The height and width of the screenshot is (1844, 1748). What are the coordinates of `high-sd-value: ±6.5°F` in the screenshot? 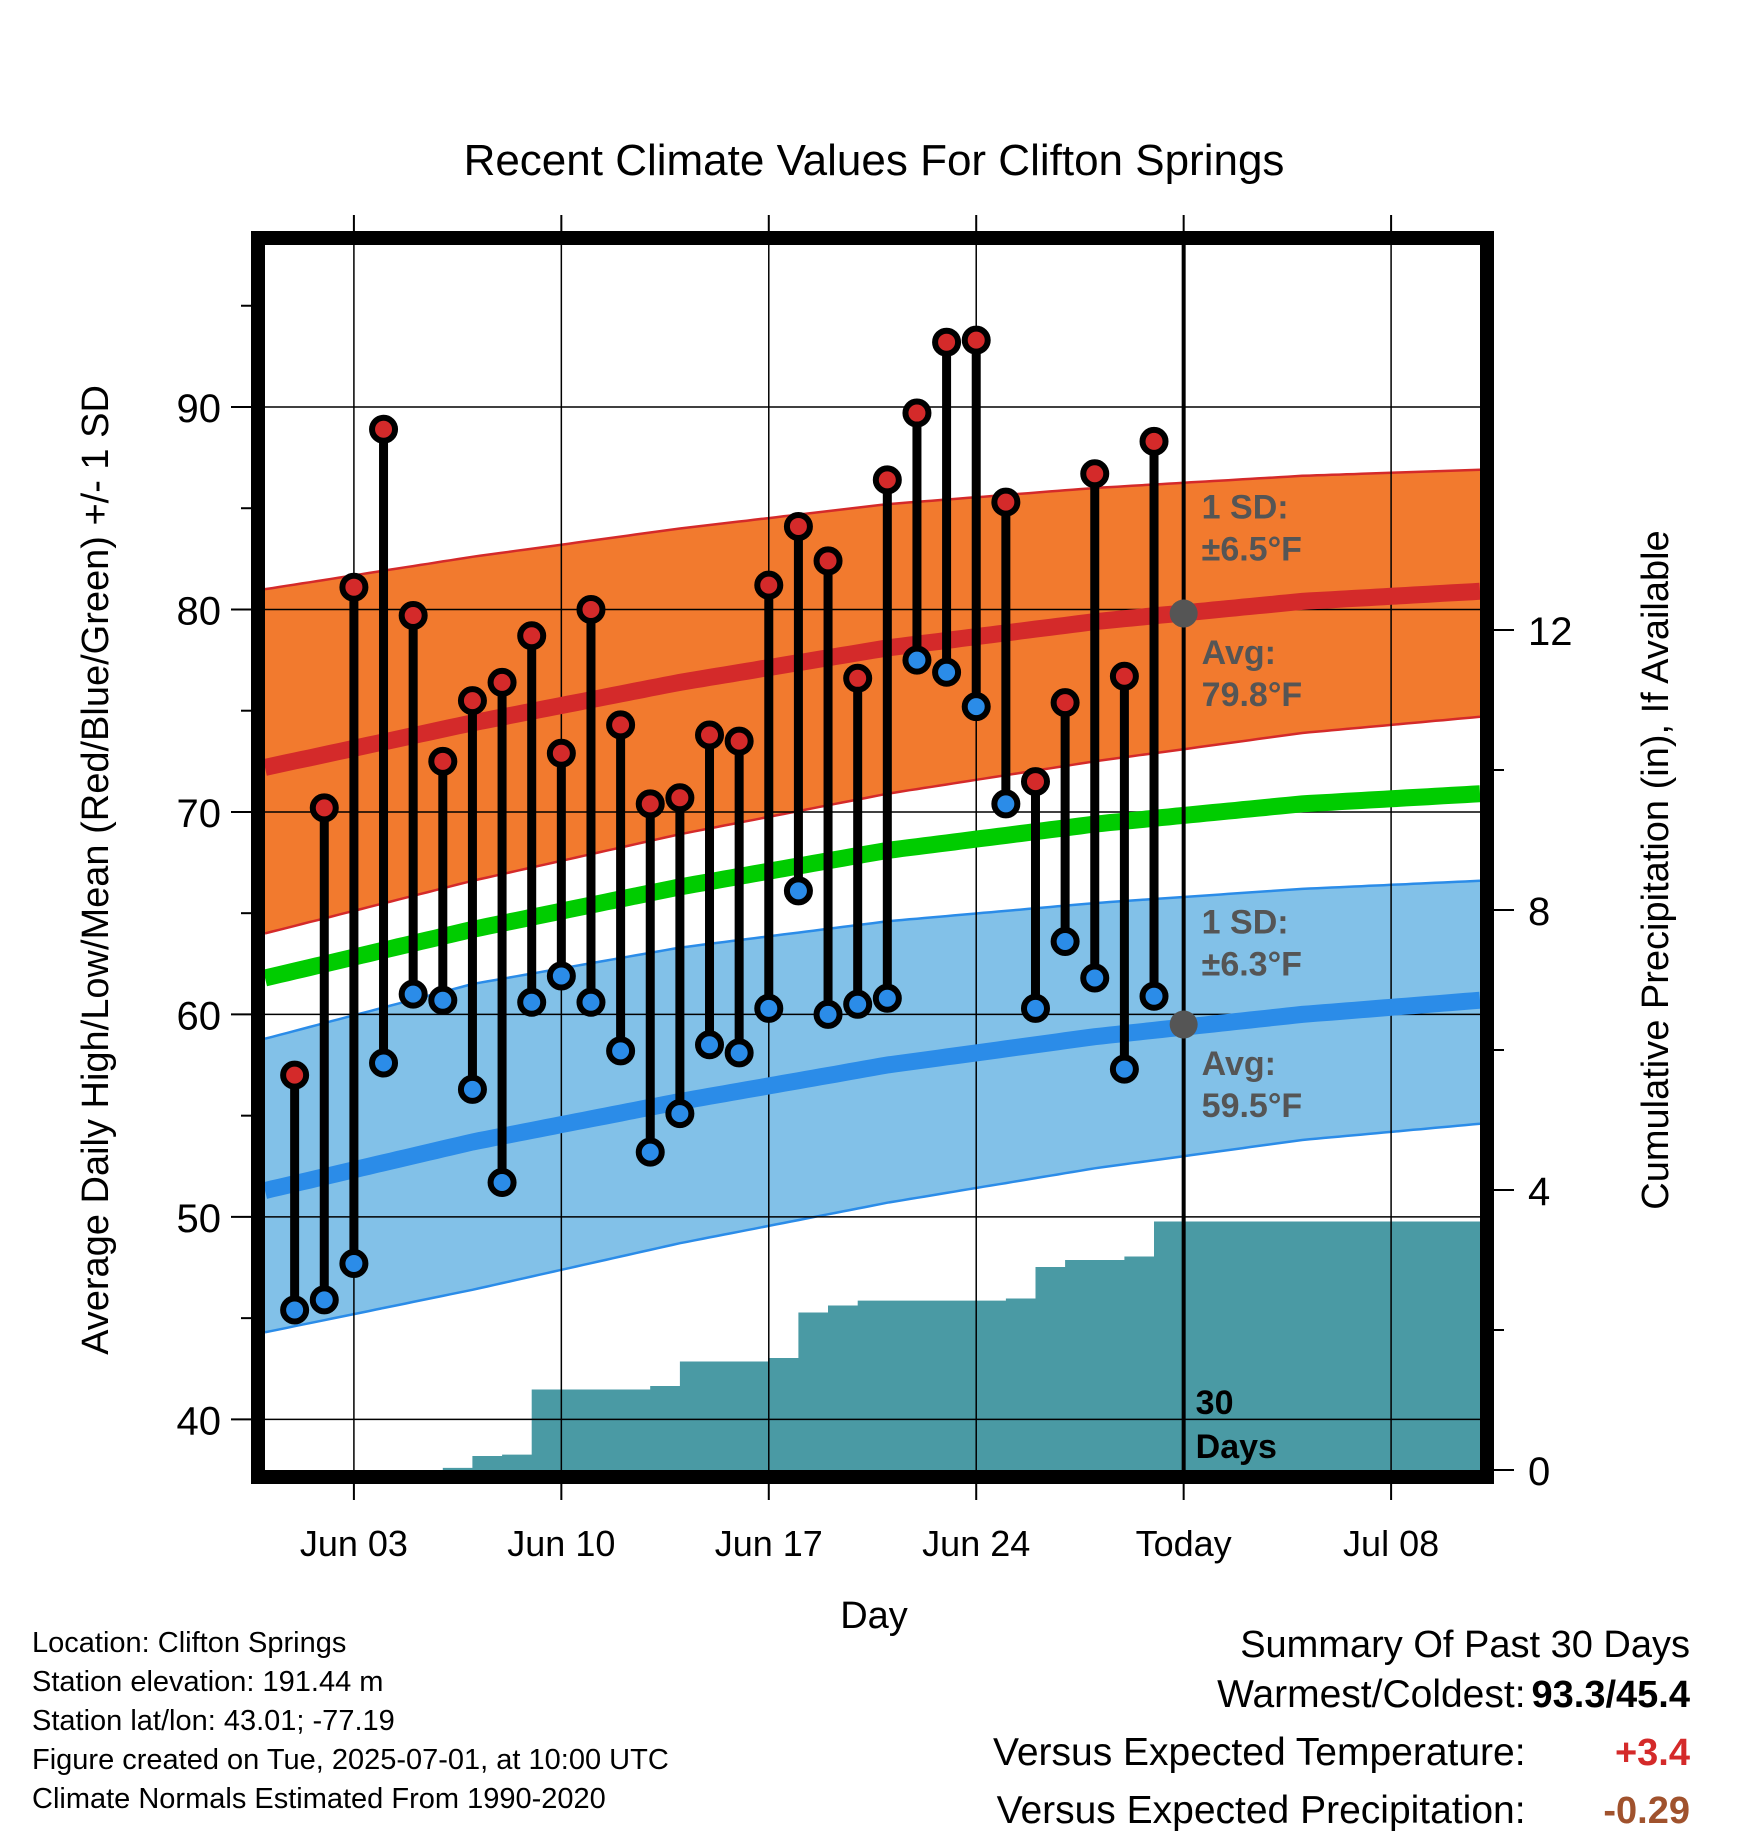 It's located at (1252, 549).